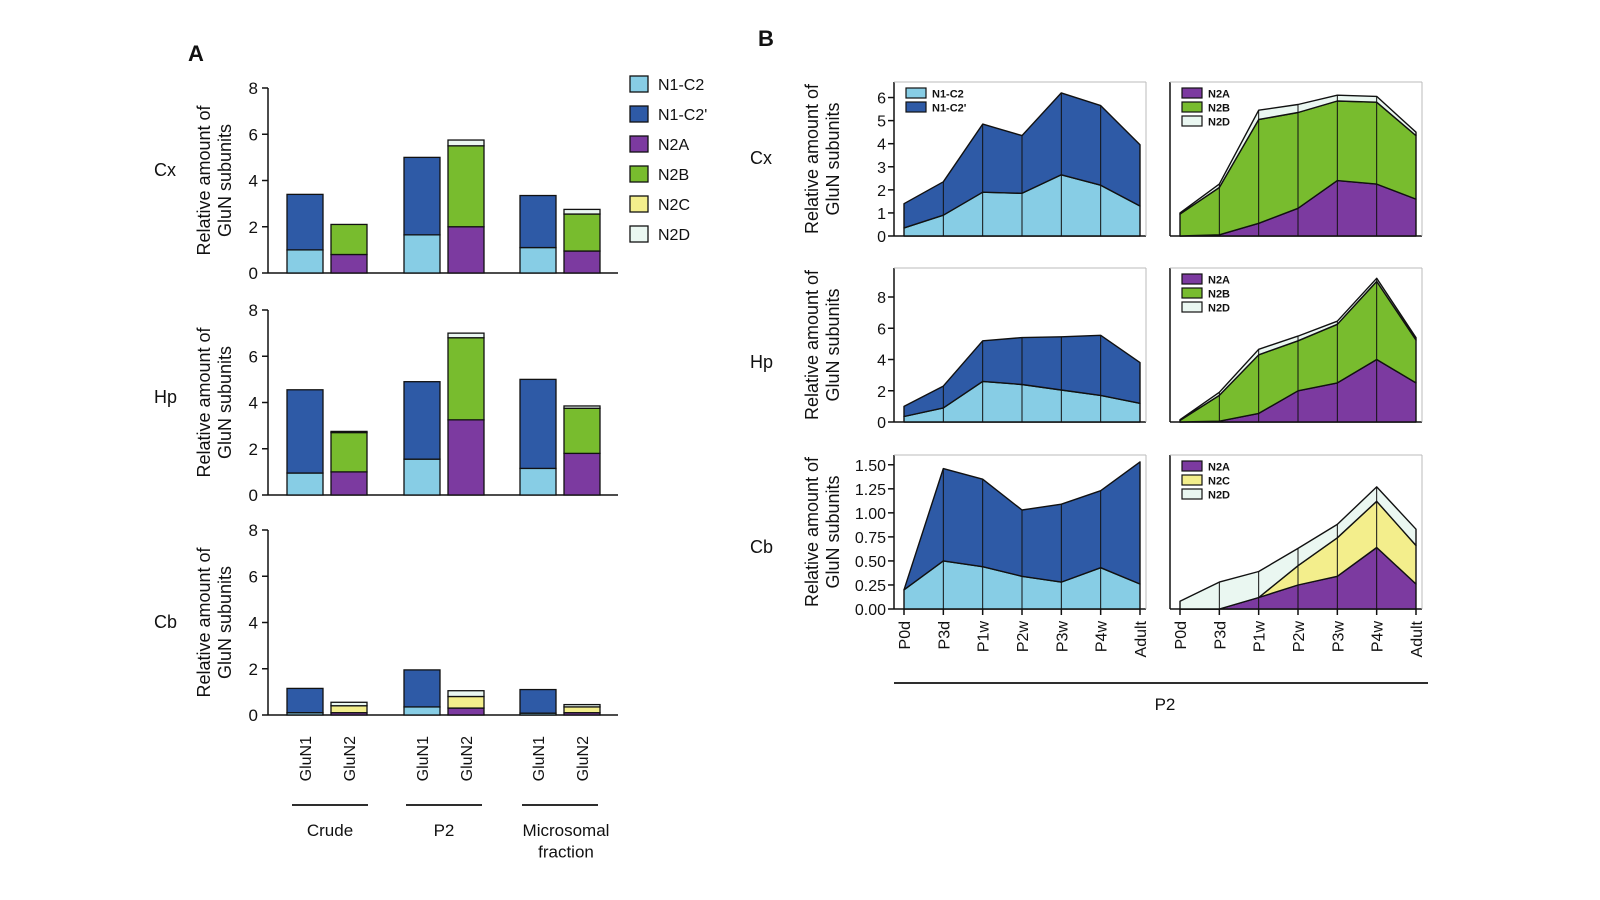 This screenshot has height=900, width=1600. What do you see at coordinates (1205, 108) in the screenshot?
I see `legend-cx: N2A N2B N2D` at bounding box center [1205, 108].